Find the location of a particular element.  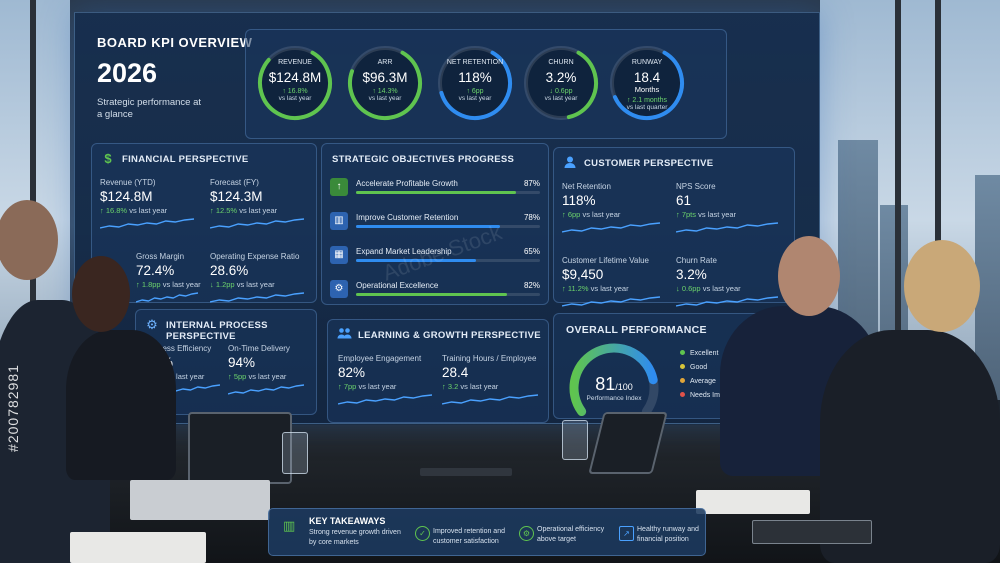

person-woman-left is located at coordinates (121, 405).